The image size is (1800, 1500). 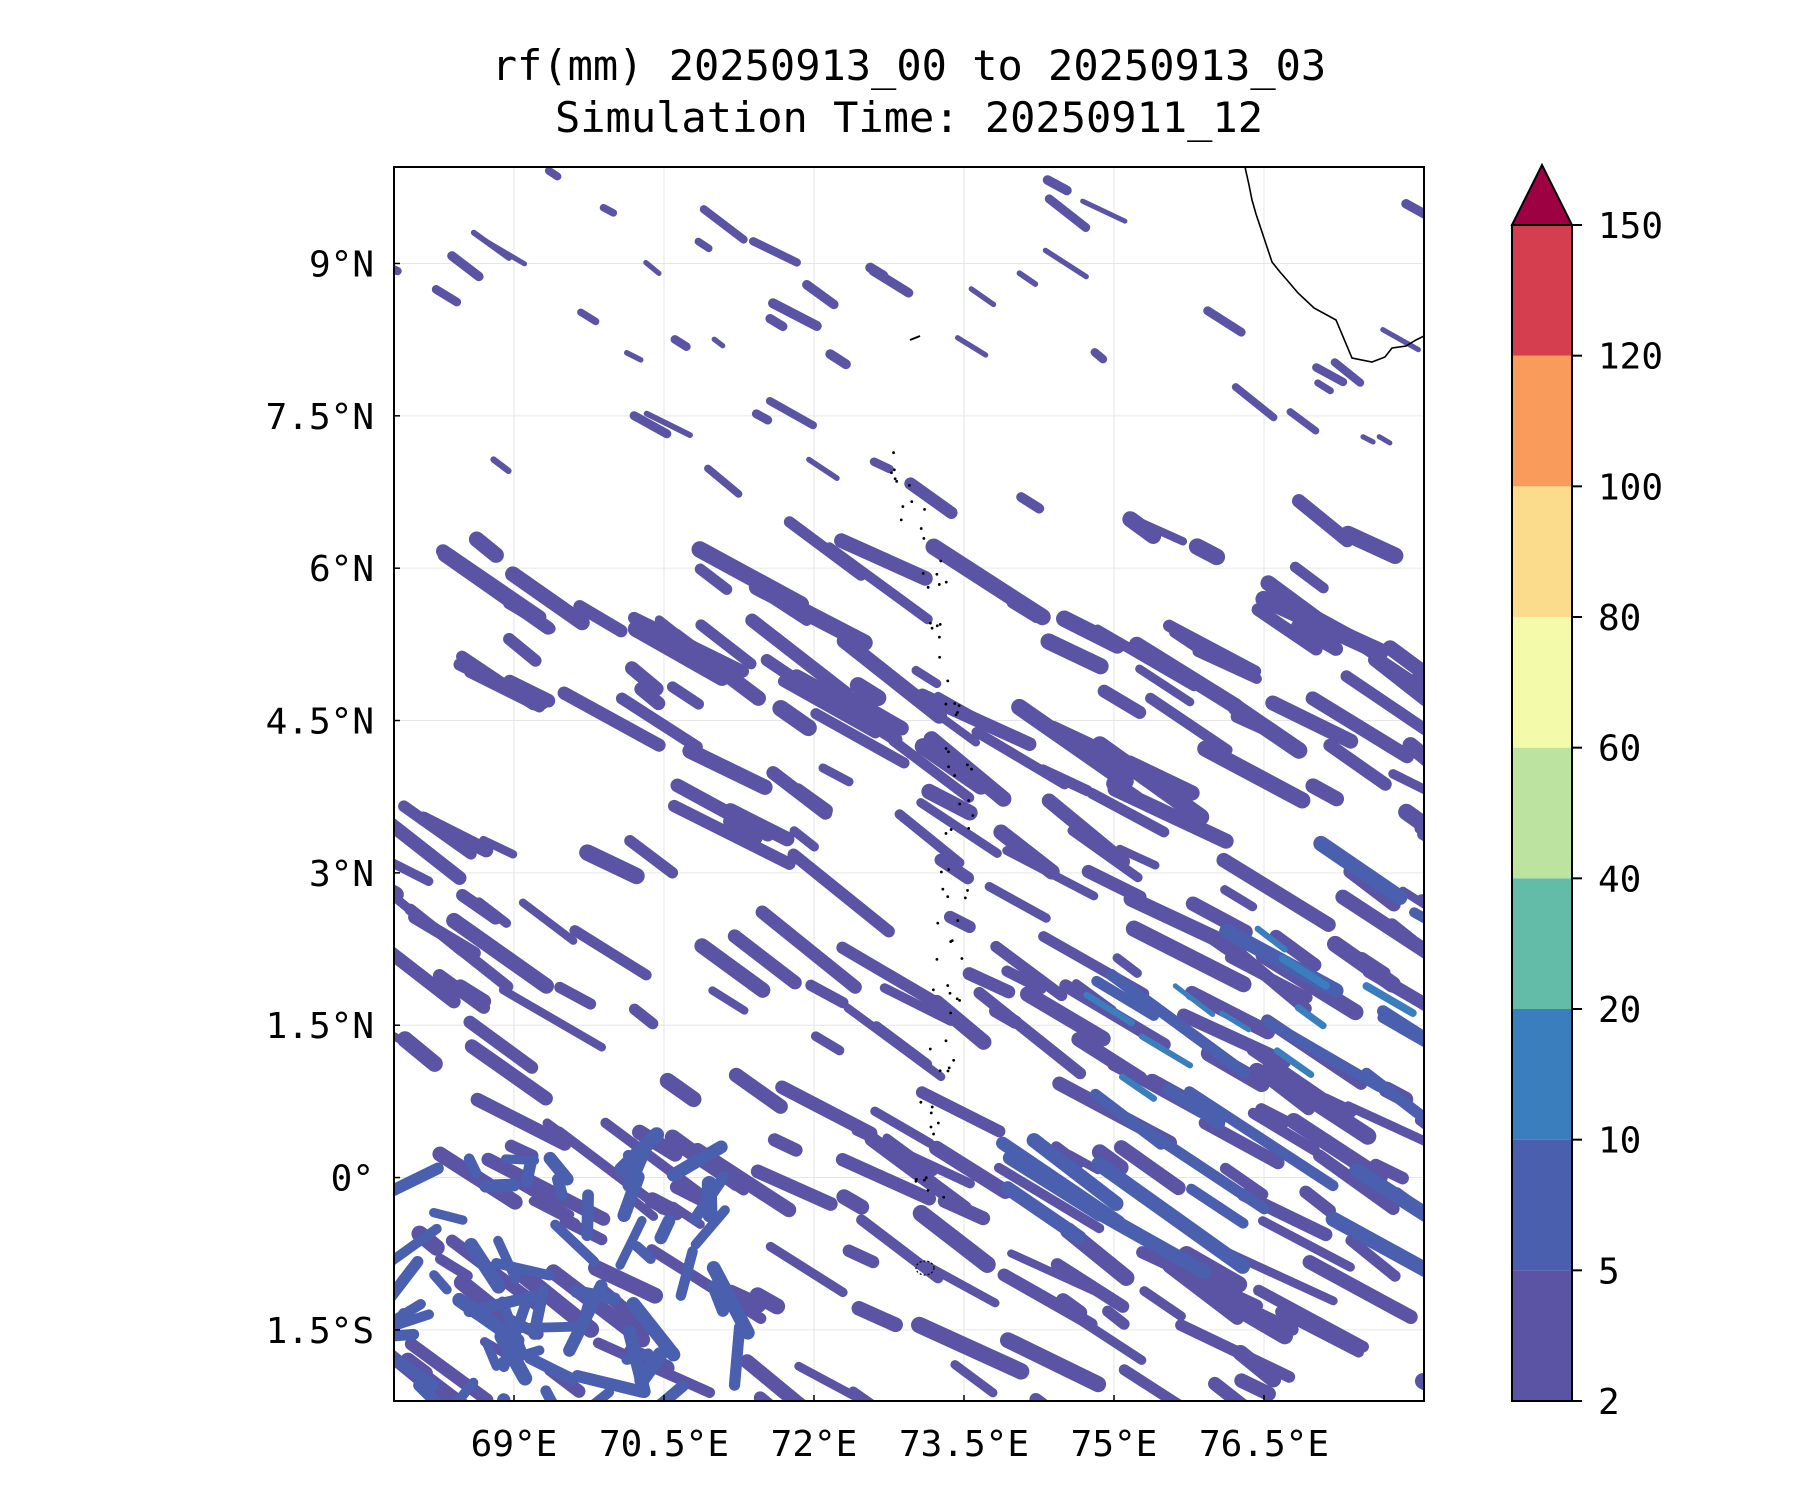 What do you see at coordinates (1619, 1141) in the screenshot?
I see `colorbar-tick-label: 10` at bounding box center [1619, 1141].